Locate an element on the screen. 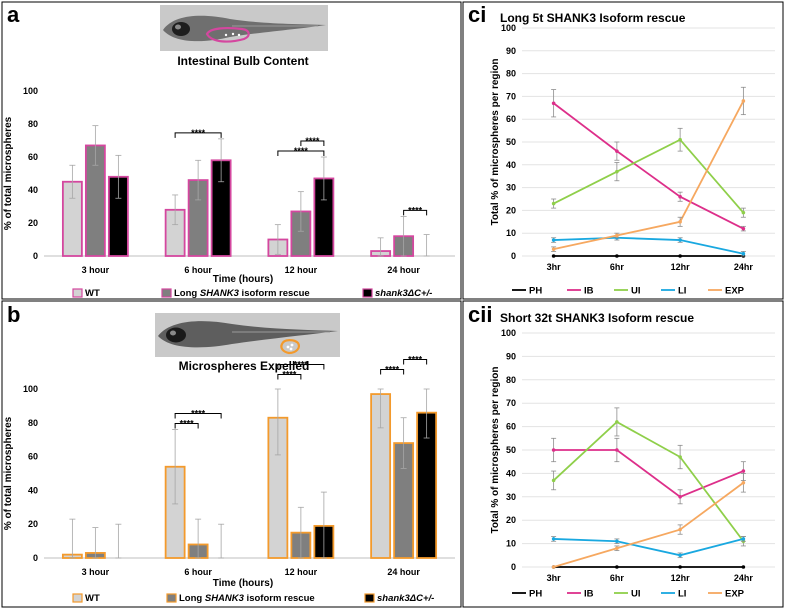 This screenshot has height=610, width=785. x-axis-label-b: Time (hours) is located at coordinates (243, 583).